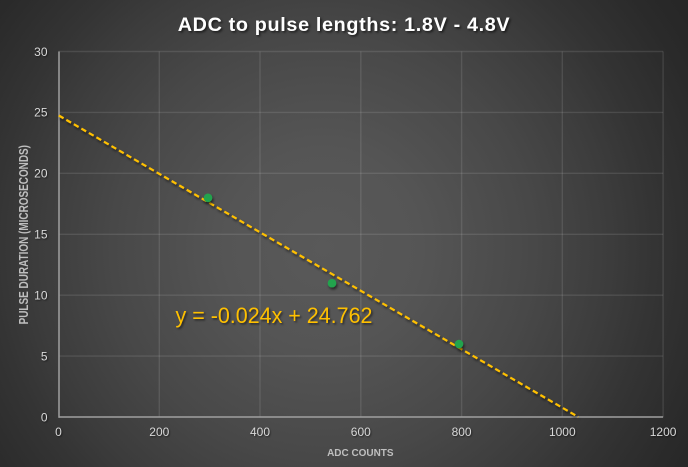 The height and width of the screenshot is (467, 688). What do you see at coordinates (462, 432) in the screenshot?
I see `svg-text: 800` at bounding box center [462, 432].